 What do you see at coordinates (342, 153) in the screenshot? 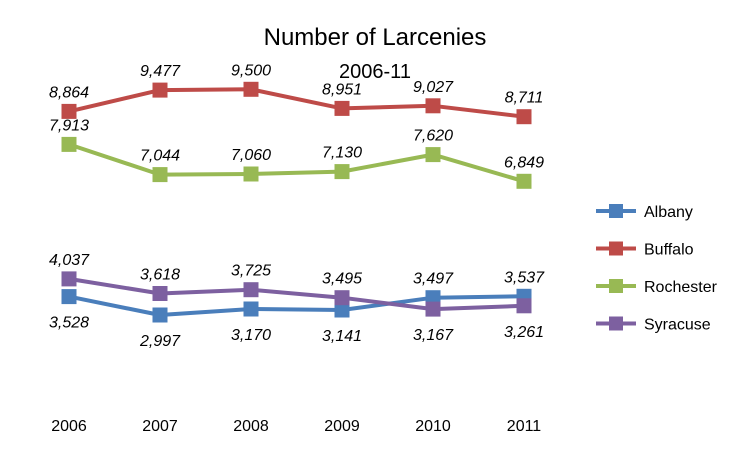
I see `data-label-rochester-2009: 7,130` at bounding box center [342, 153].